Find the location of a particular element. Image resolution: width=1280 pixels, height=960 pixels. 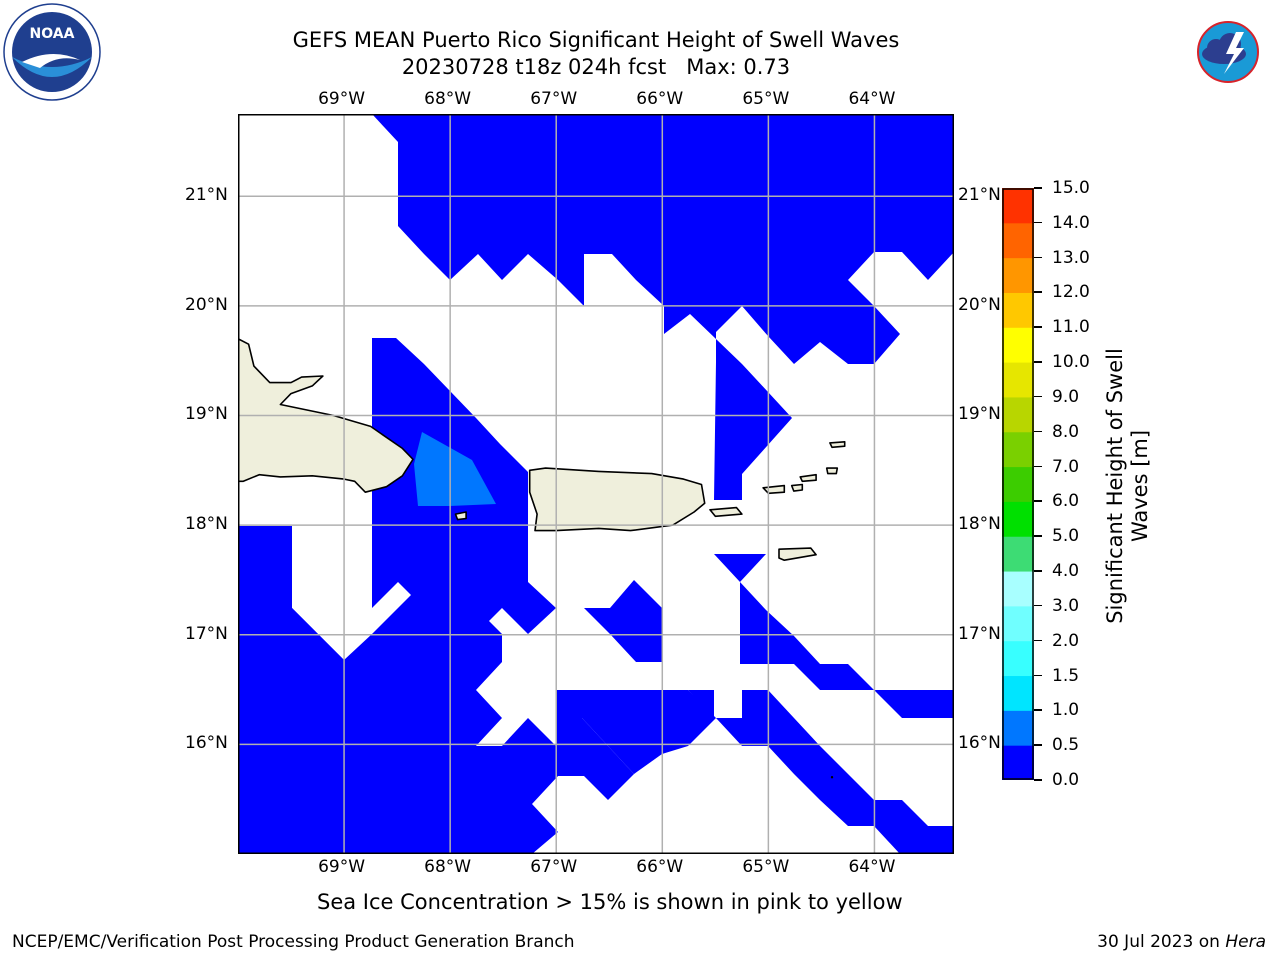

lat-label-right-2: 19°N is located at coordinates (979, 414).